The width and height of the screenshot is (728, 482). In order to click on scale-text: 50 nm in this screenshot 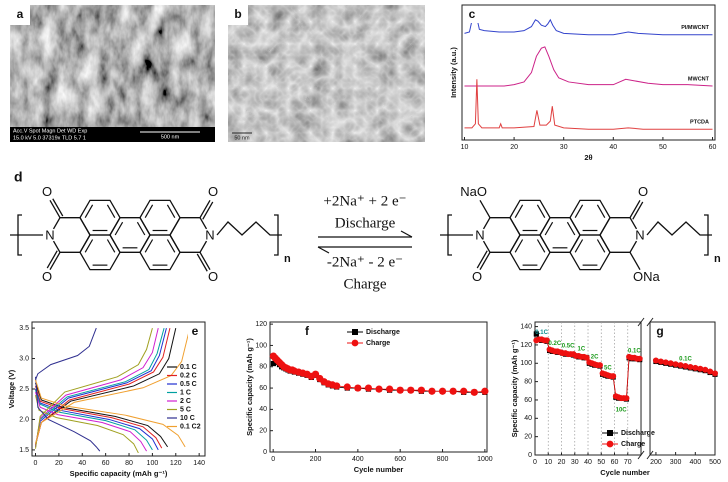, I will do `click(242, 138)`.